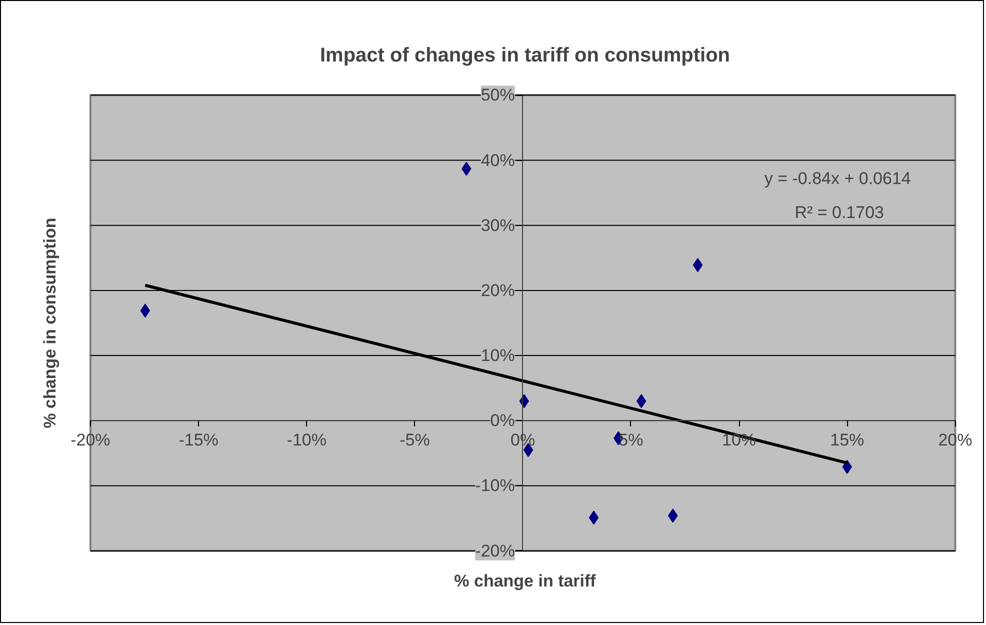 This screenshot has height=625, width=986. I want to click on annotation: R² = 0.1703, so click(839, 212).